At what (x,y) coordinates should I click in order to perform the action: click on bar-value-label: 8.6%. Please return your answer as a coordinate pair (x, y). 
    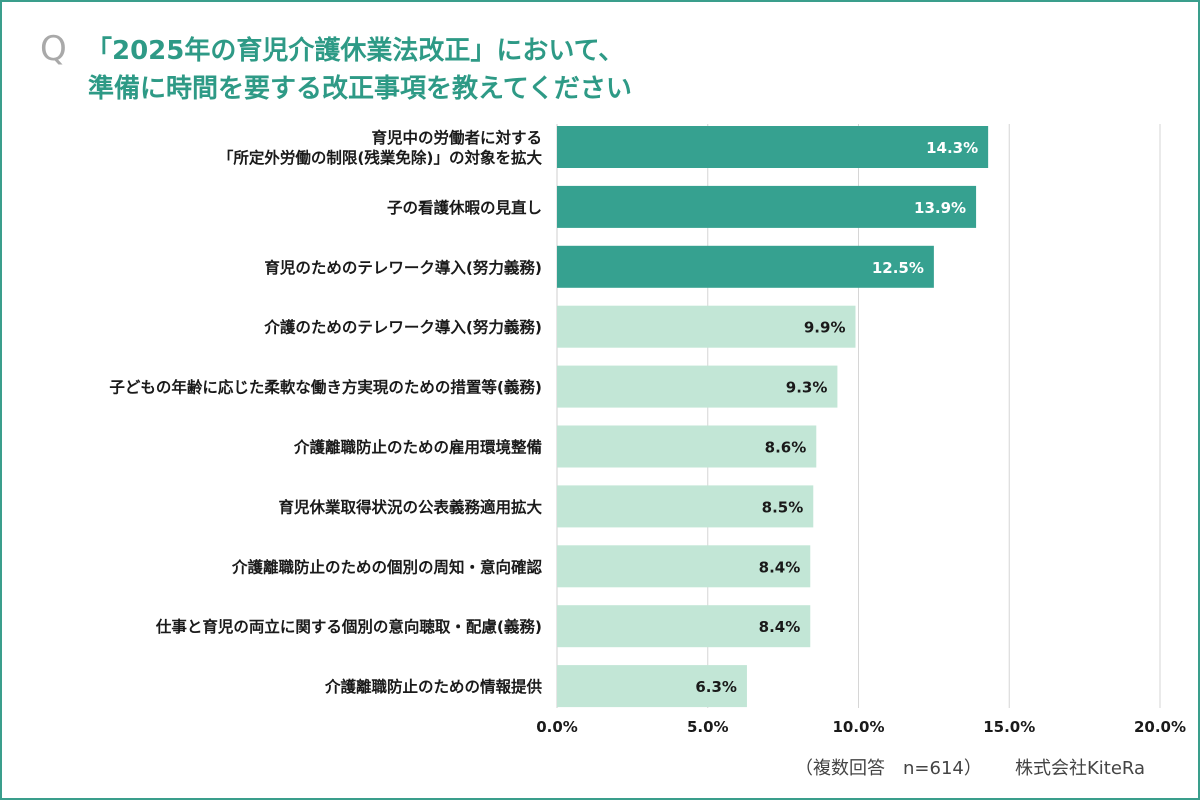
    Looking at the image, I should click on (786, 448).